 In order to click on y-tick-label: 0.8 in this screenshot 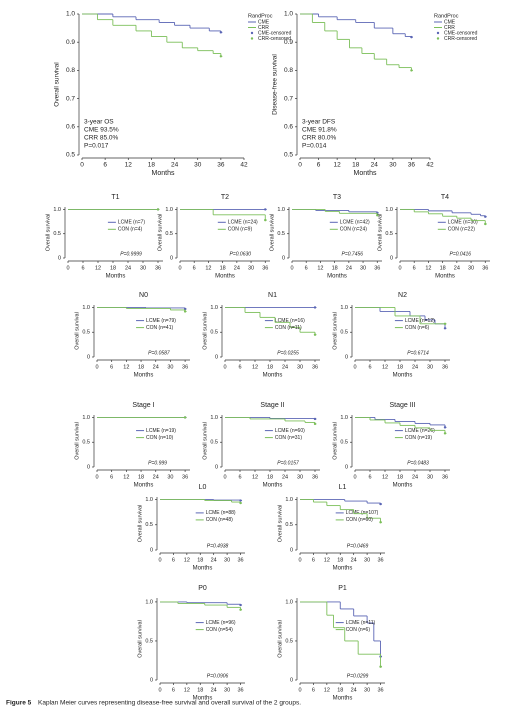, I will do `click(70, 70)`.